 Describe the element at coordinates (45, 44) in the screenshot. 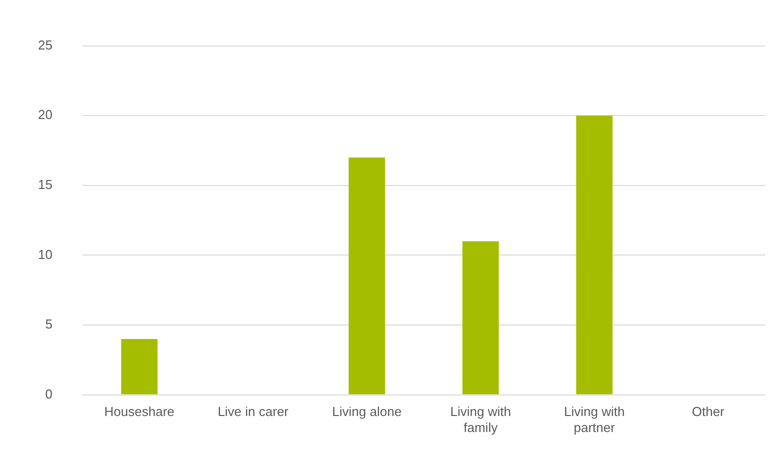

I see `y-tick-label: 25` at that location.